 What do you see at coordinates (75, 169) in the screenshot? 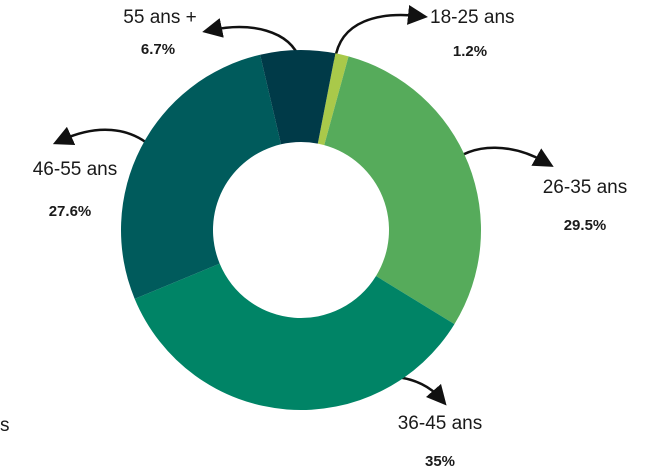
I see `category-label: 46-55 ans` at bounding box center [75, 169].